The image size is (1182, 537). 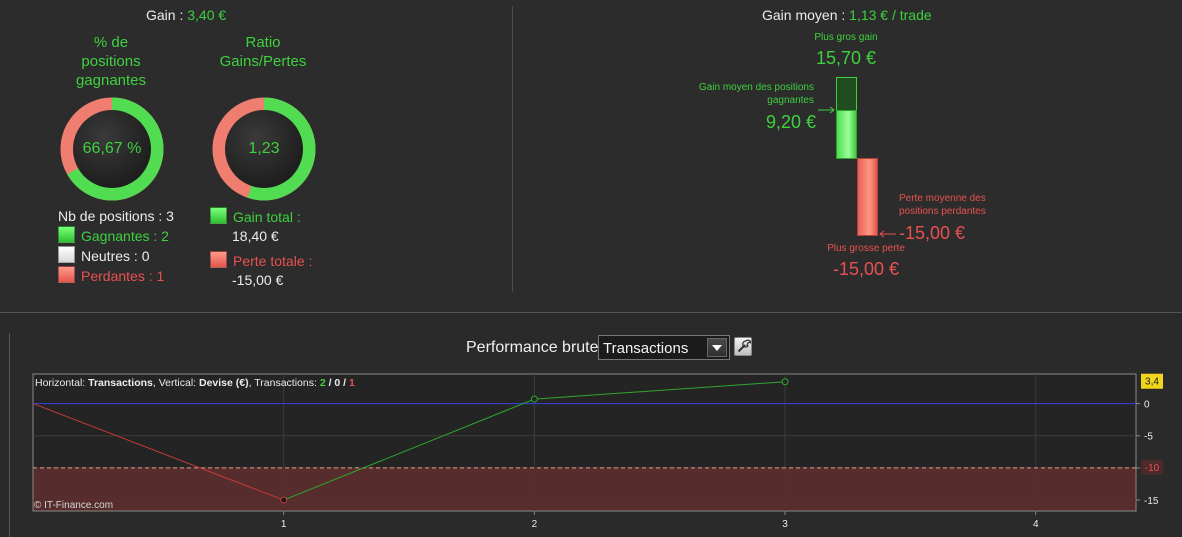 I want to click on legend-gagnantes: Gagnantes : 2, so click(x=116, y=236).